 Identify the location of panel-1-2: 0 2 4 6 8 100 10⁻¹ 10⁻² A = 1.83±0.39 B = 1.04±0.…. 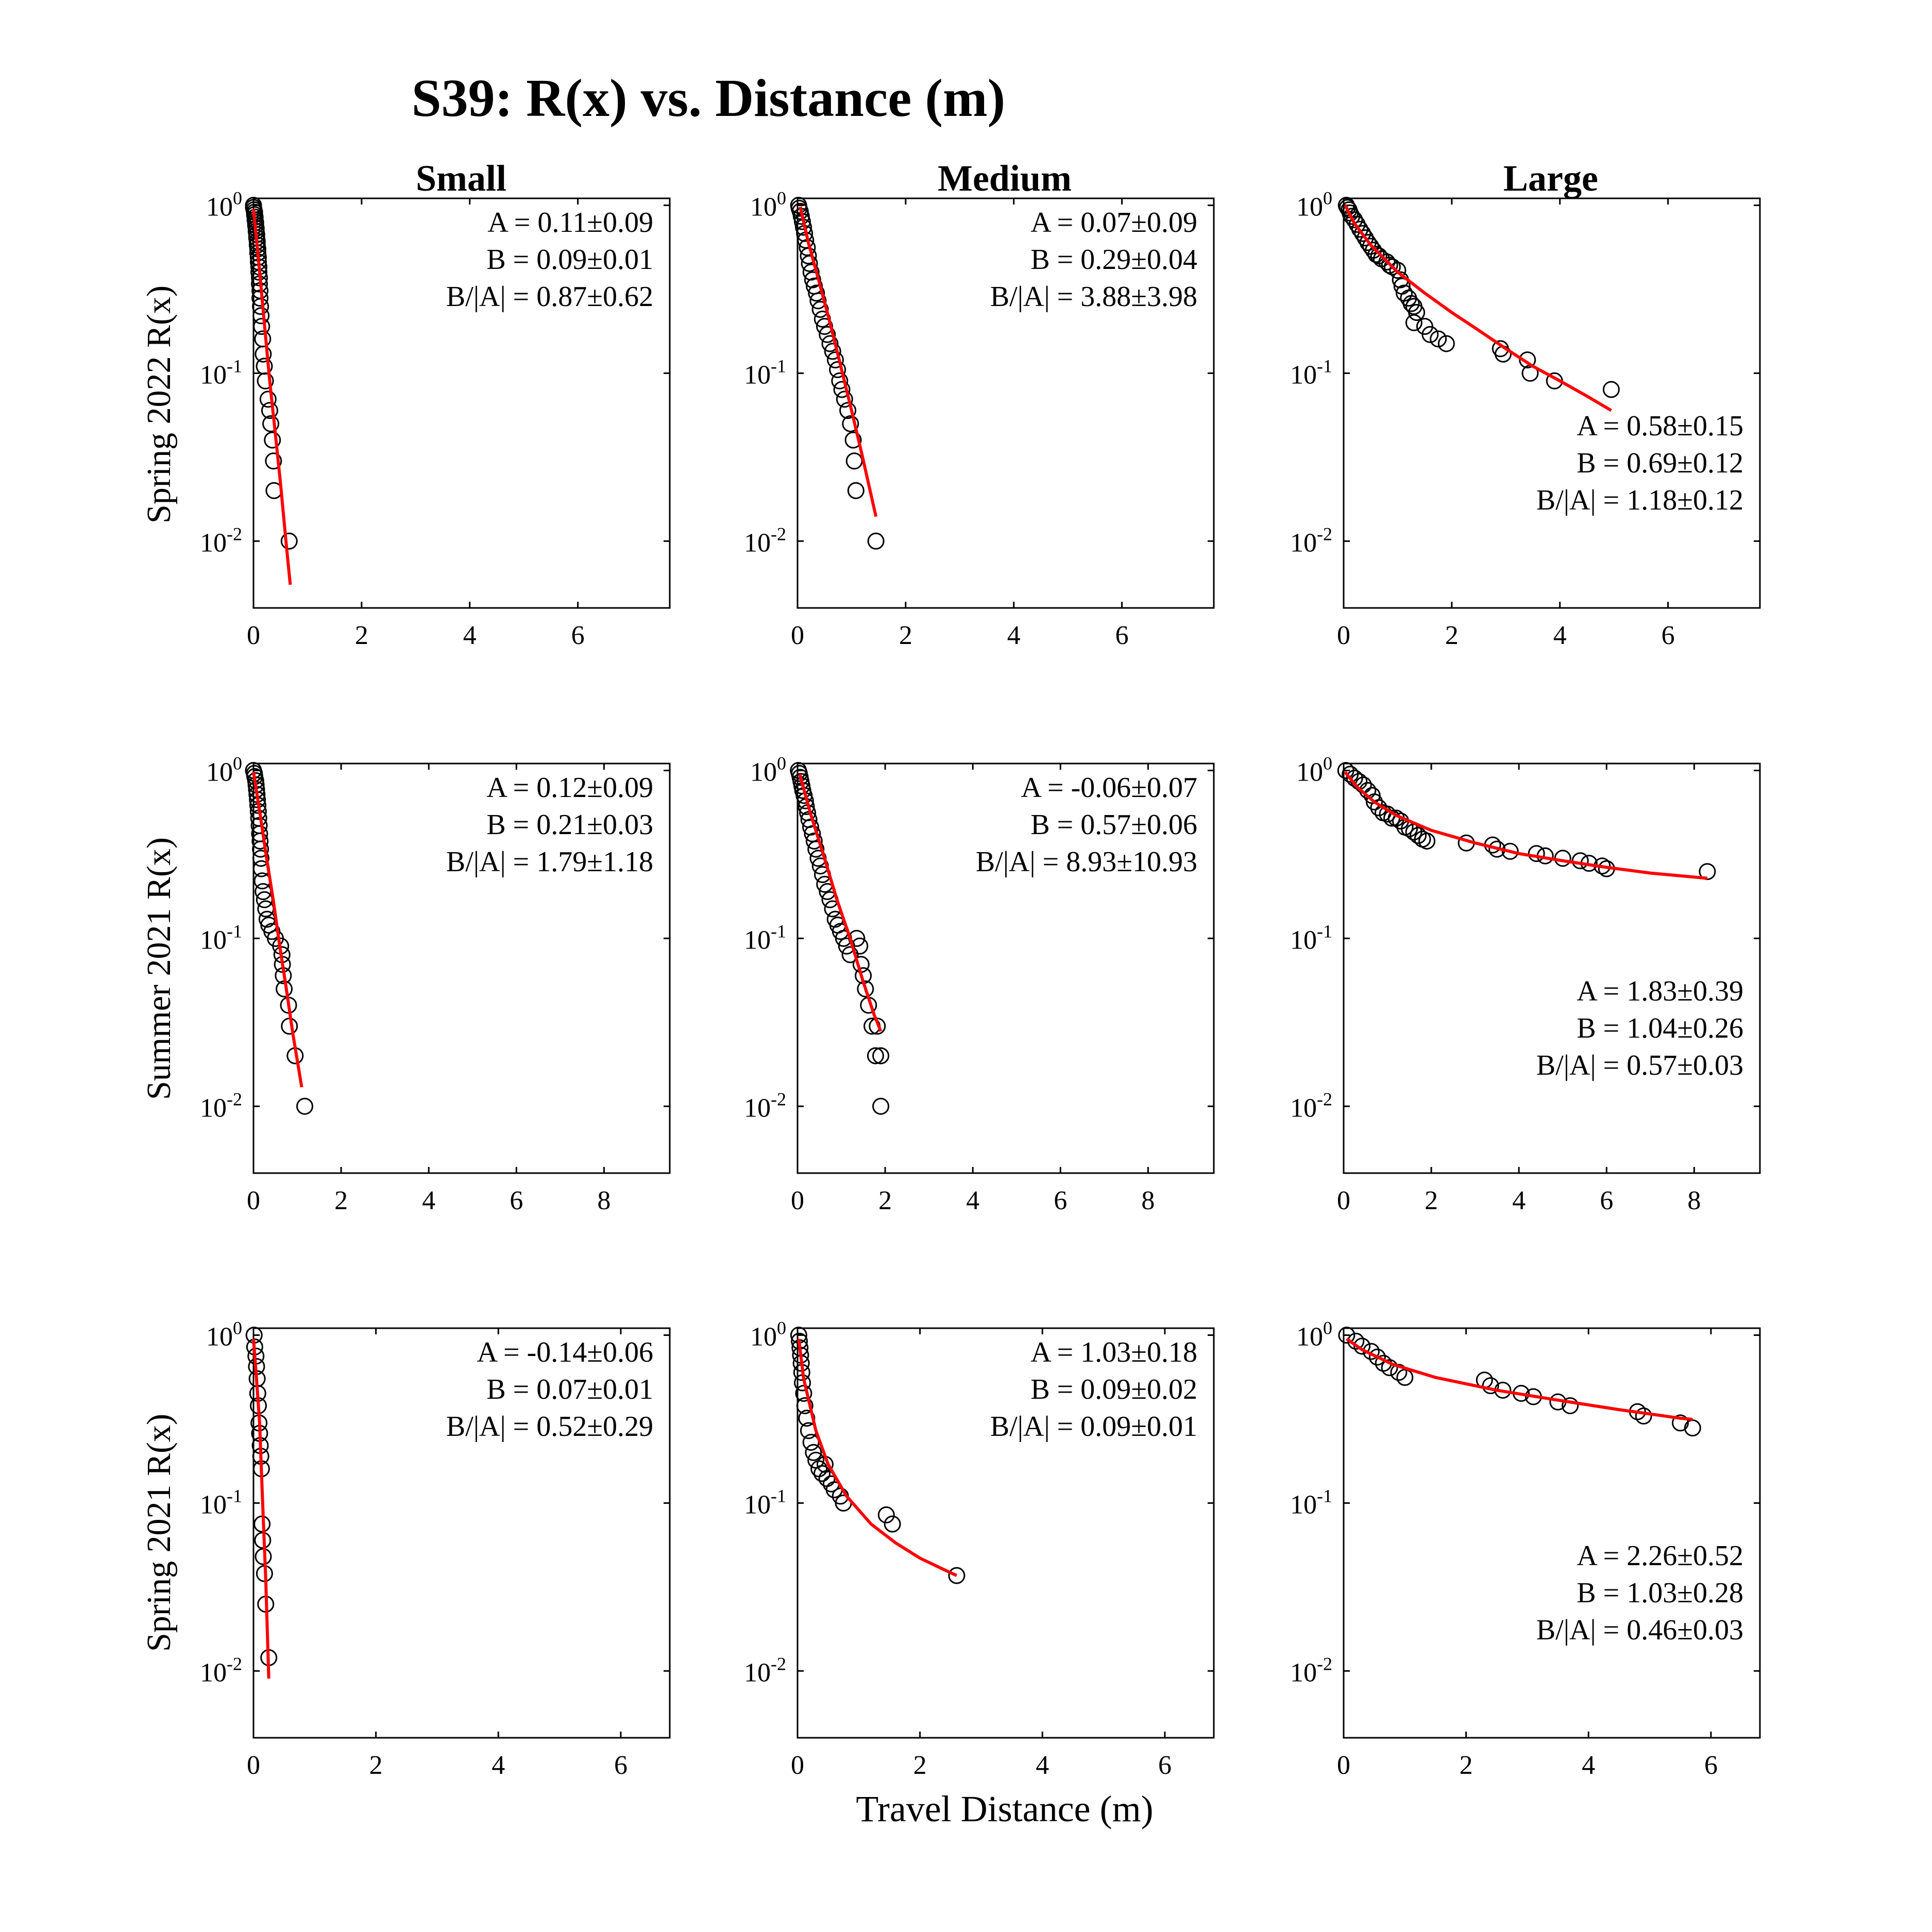
(1525, 984).